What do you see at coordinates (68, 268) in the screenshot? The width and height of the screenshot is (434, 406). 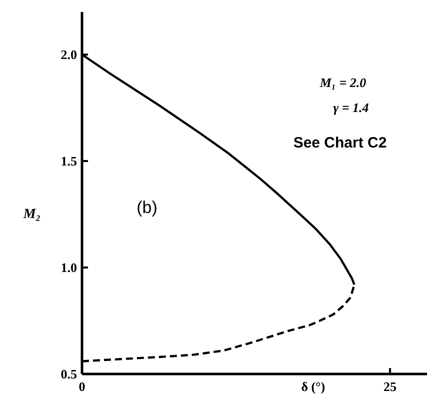 I see `y-tick-label: 1.0` at bounding box center [68, 268].